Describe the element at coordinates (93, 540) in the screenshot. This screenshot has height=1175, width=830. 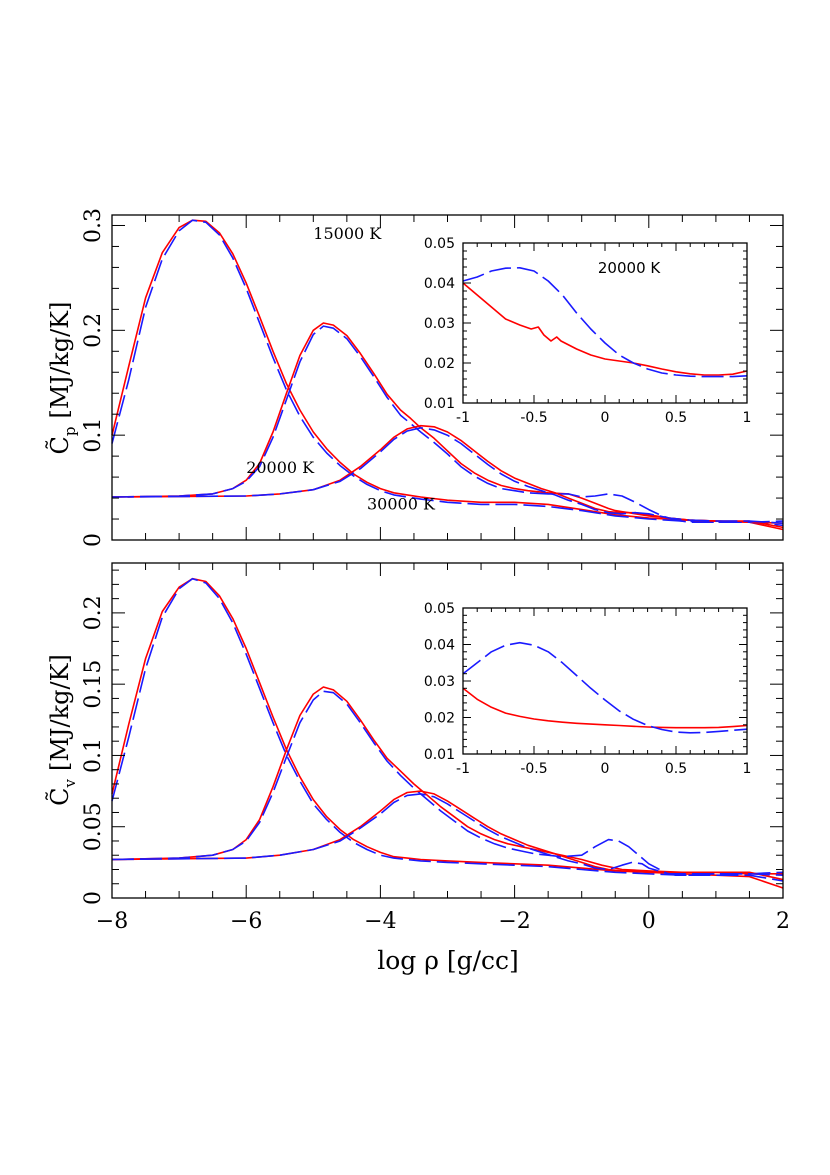
I see `cp-y-tick-label: 0` at that location.